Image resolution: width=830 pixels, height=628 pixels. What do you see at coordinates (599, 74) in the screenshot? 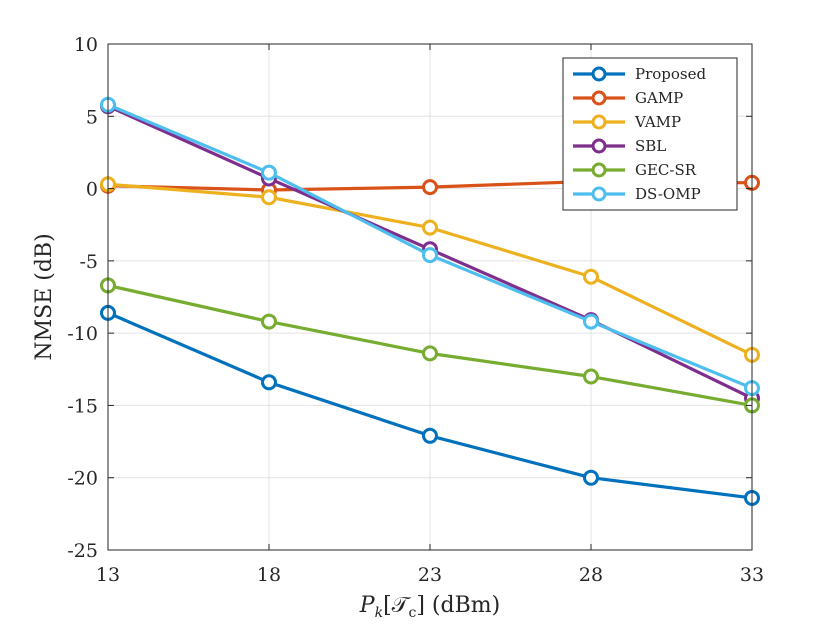
I see `legend-marker-proposed` at bounding box center [599, 74].